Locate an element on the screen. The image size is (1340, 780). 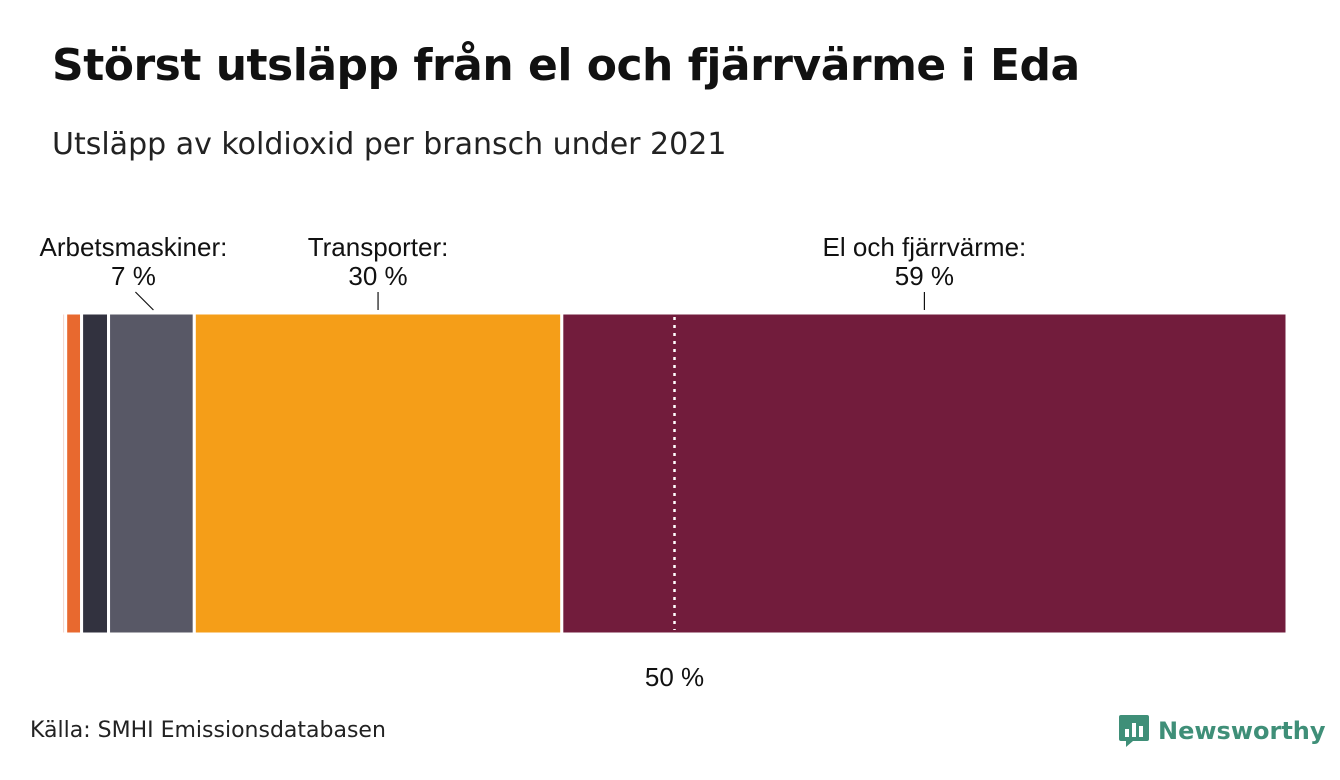
reference-line-label: 50 % is located at coordinates (674, 677).